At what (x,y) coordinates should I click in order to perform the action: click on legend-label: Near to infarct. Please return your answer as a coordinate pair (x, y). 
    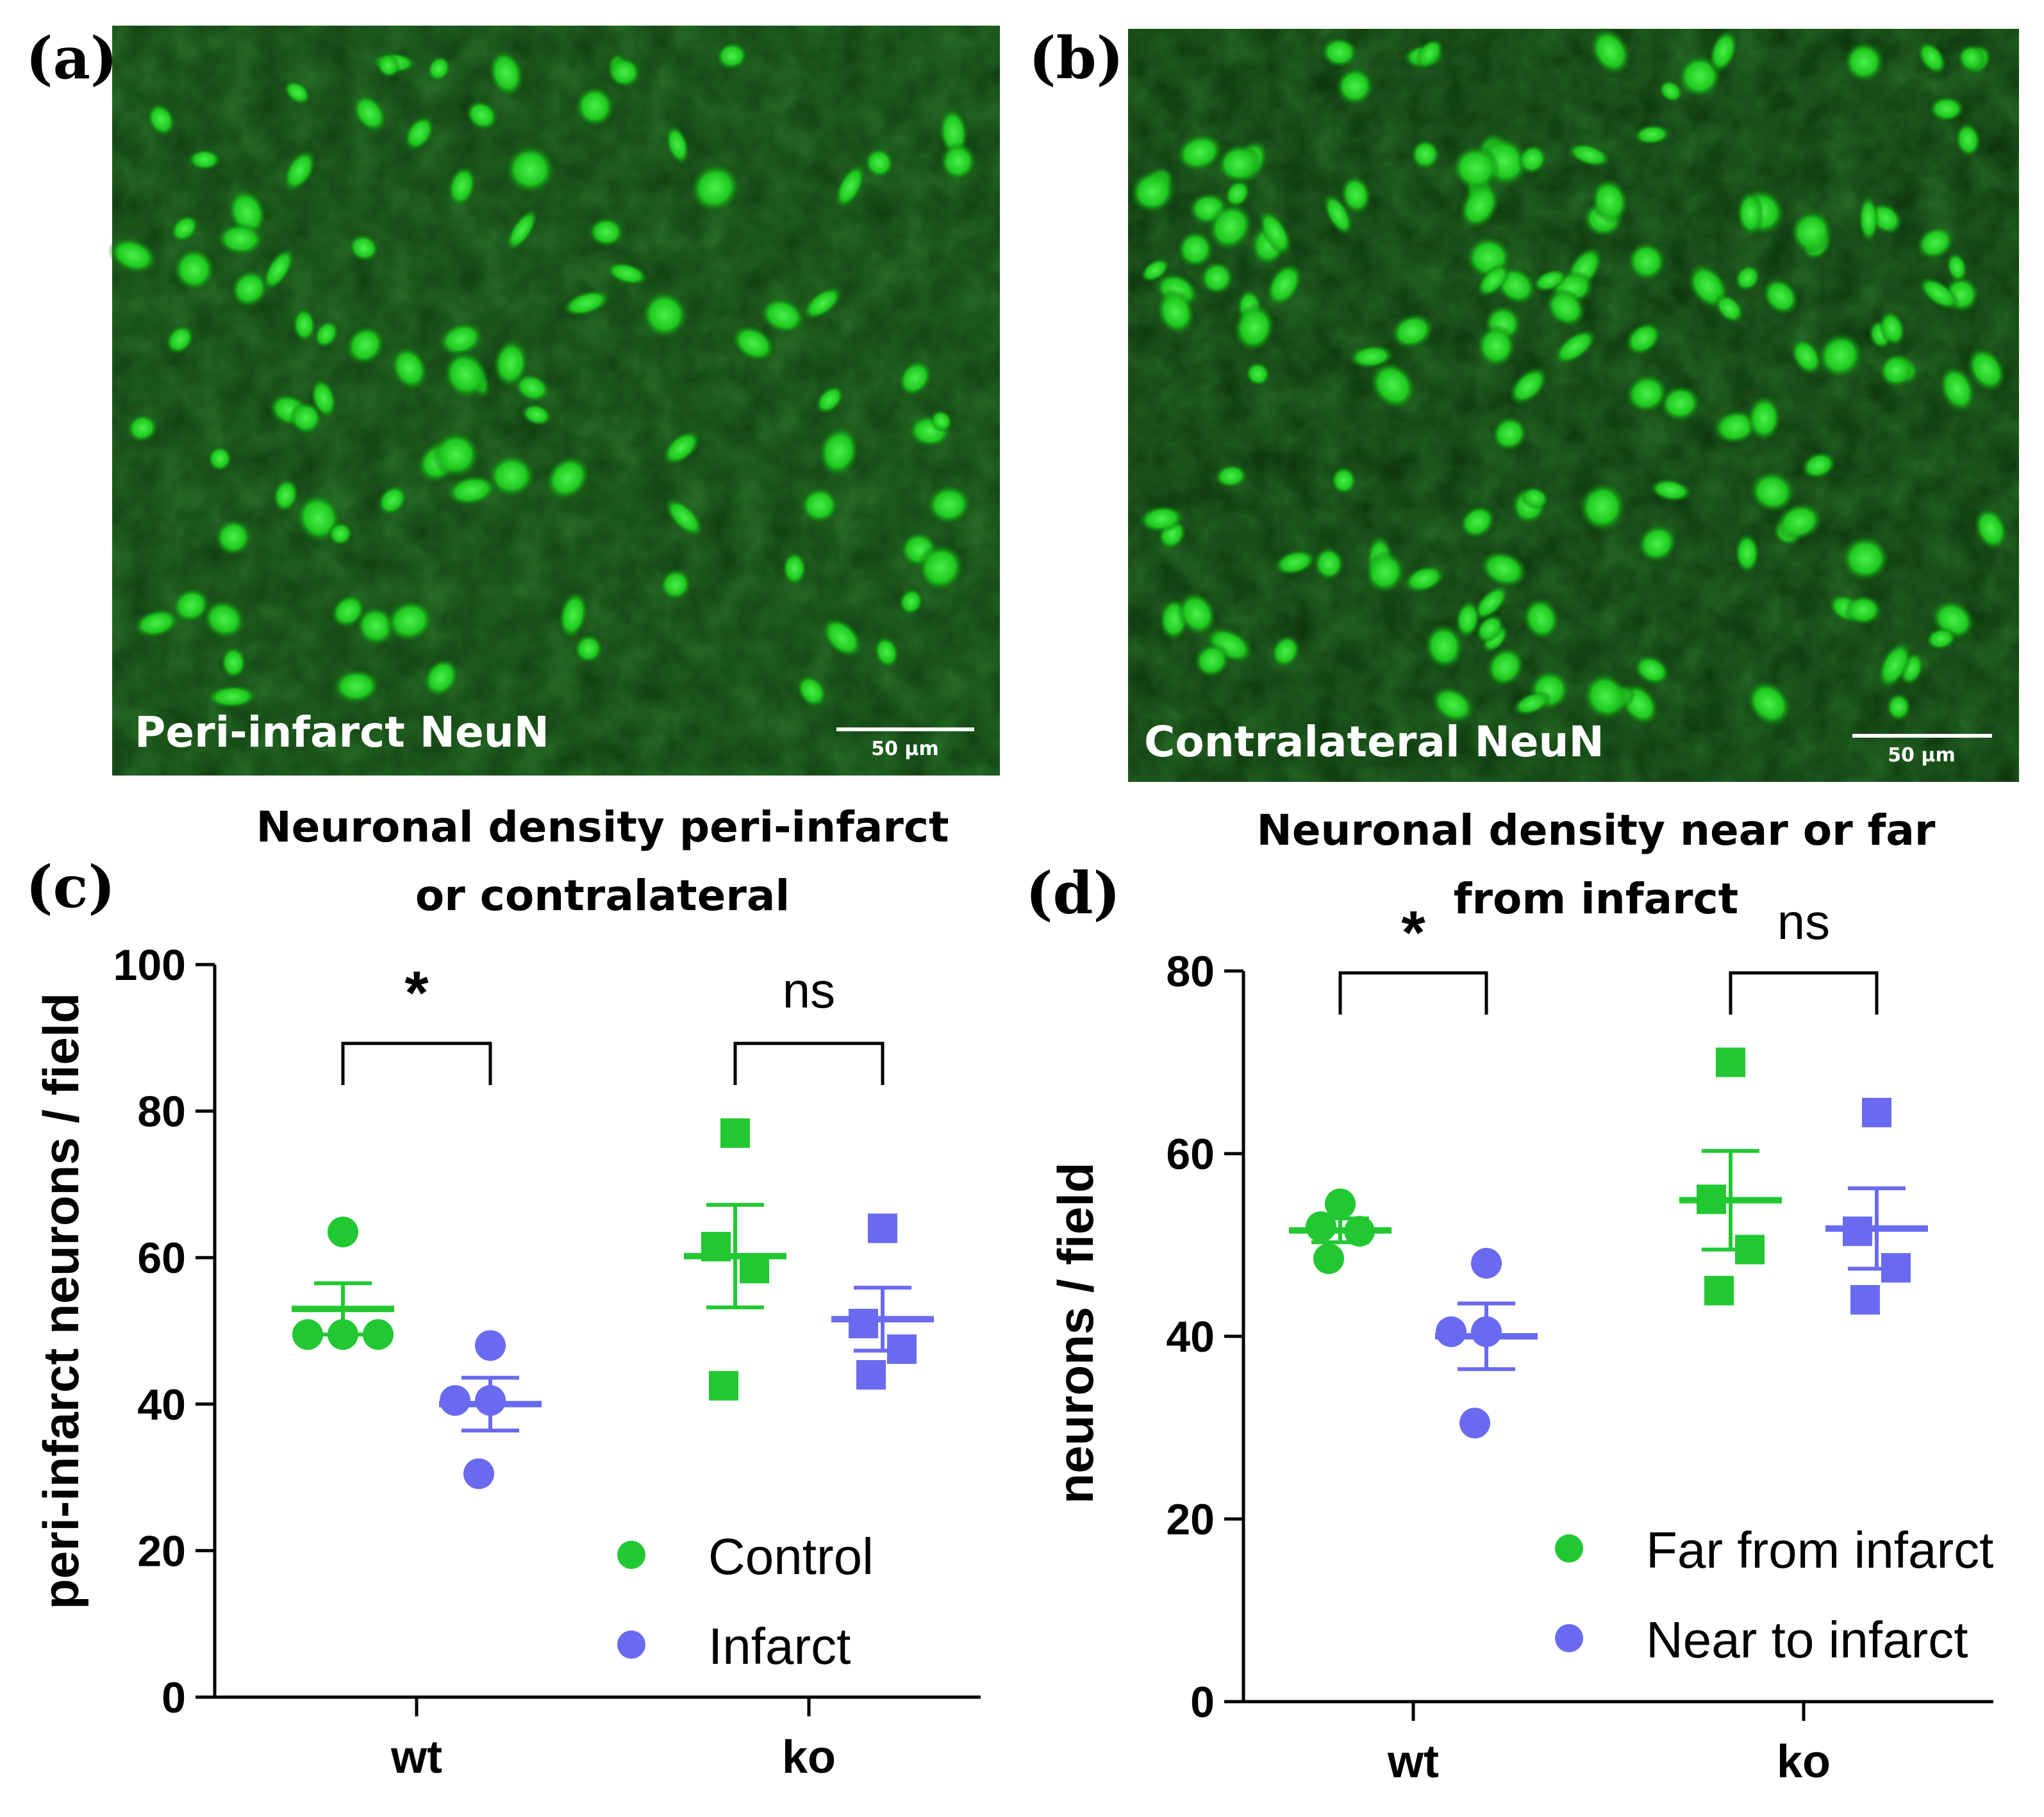
    Looking at the image, I should click on (1807, 1639).